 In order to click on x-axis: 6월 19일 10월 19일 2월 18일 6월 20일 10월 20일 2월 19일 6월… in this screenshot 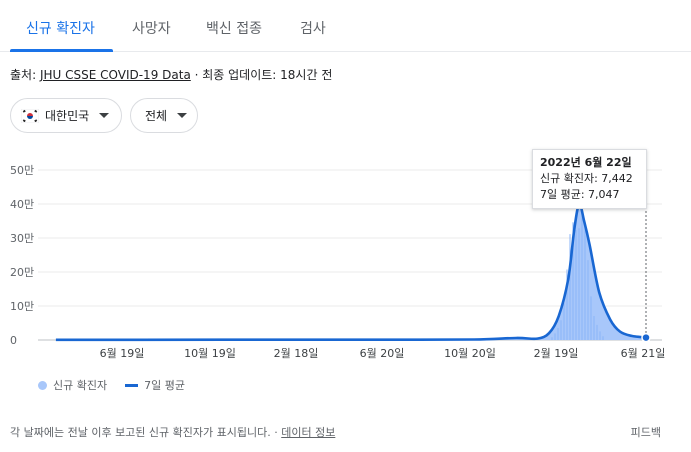, I will do `click(383, 353)`.